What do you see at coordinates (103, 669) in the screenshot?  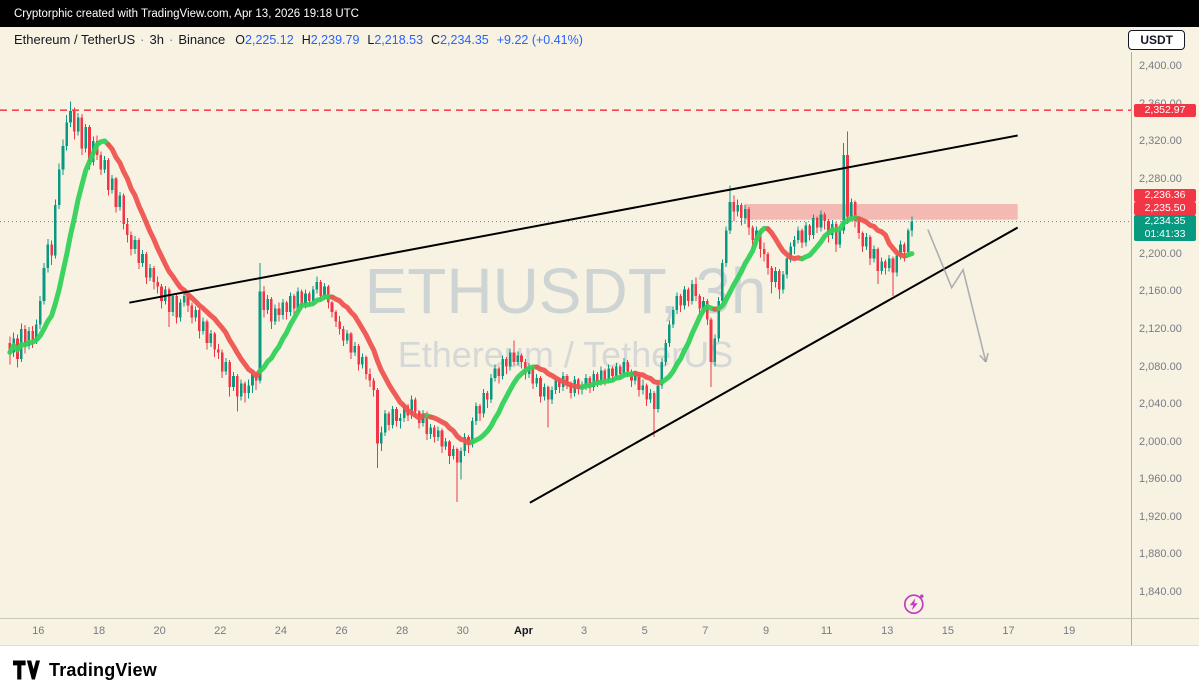 I see `brand-wordmark: TradingView` at bounding box center [103, 669].